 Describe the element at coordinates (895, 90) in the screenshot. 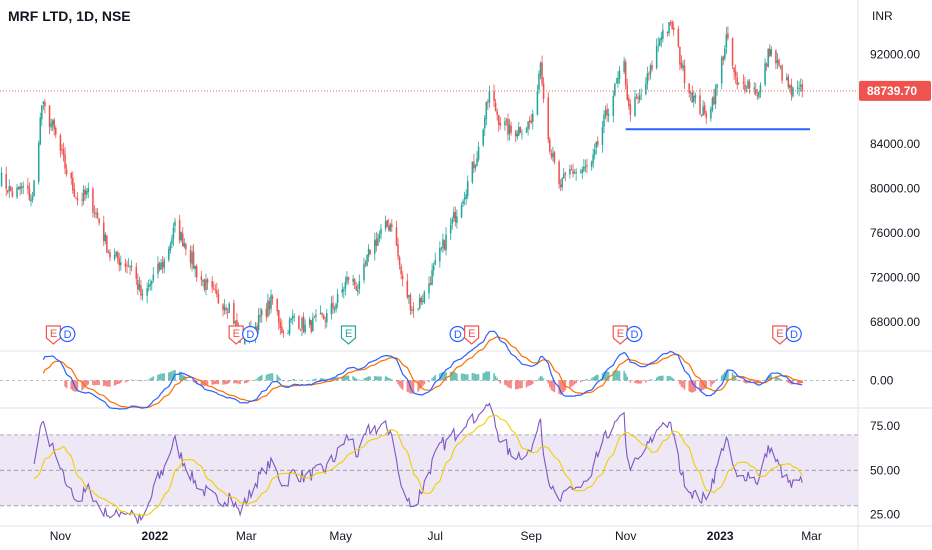

I see `last-price-tag` at that location.